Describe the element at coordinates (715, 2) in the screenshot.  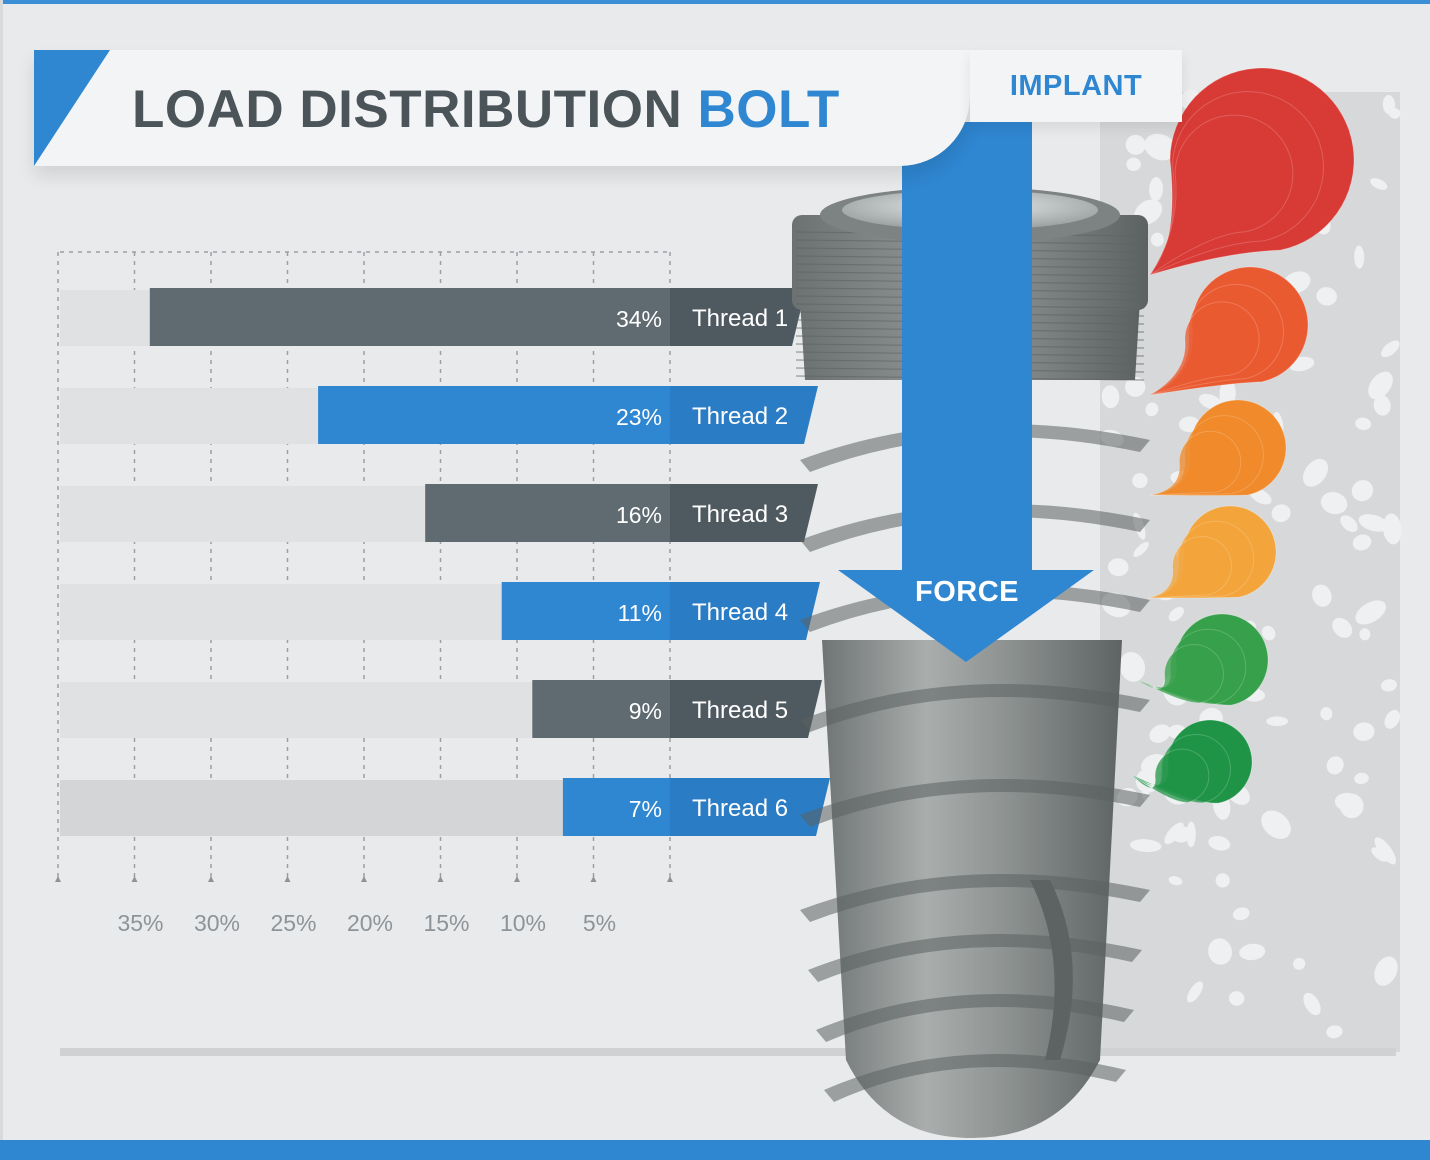
I see `top-border` at that location.